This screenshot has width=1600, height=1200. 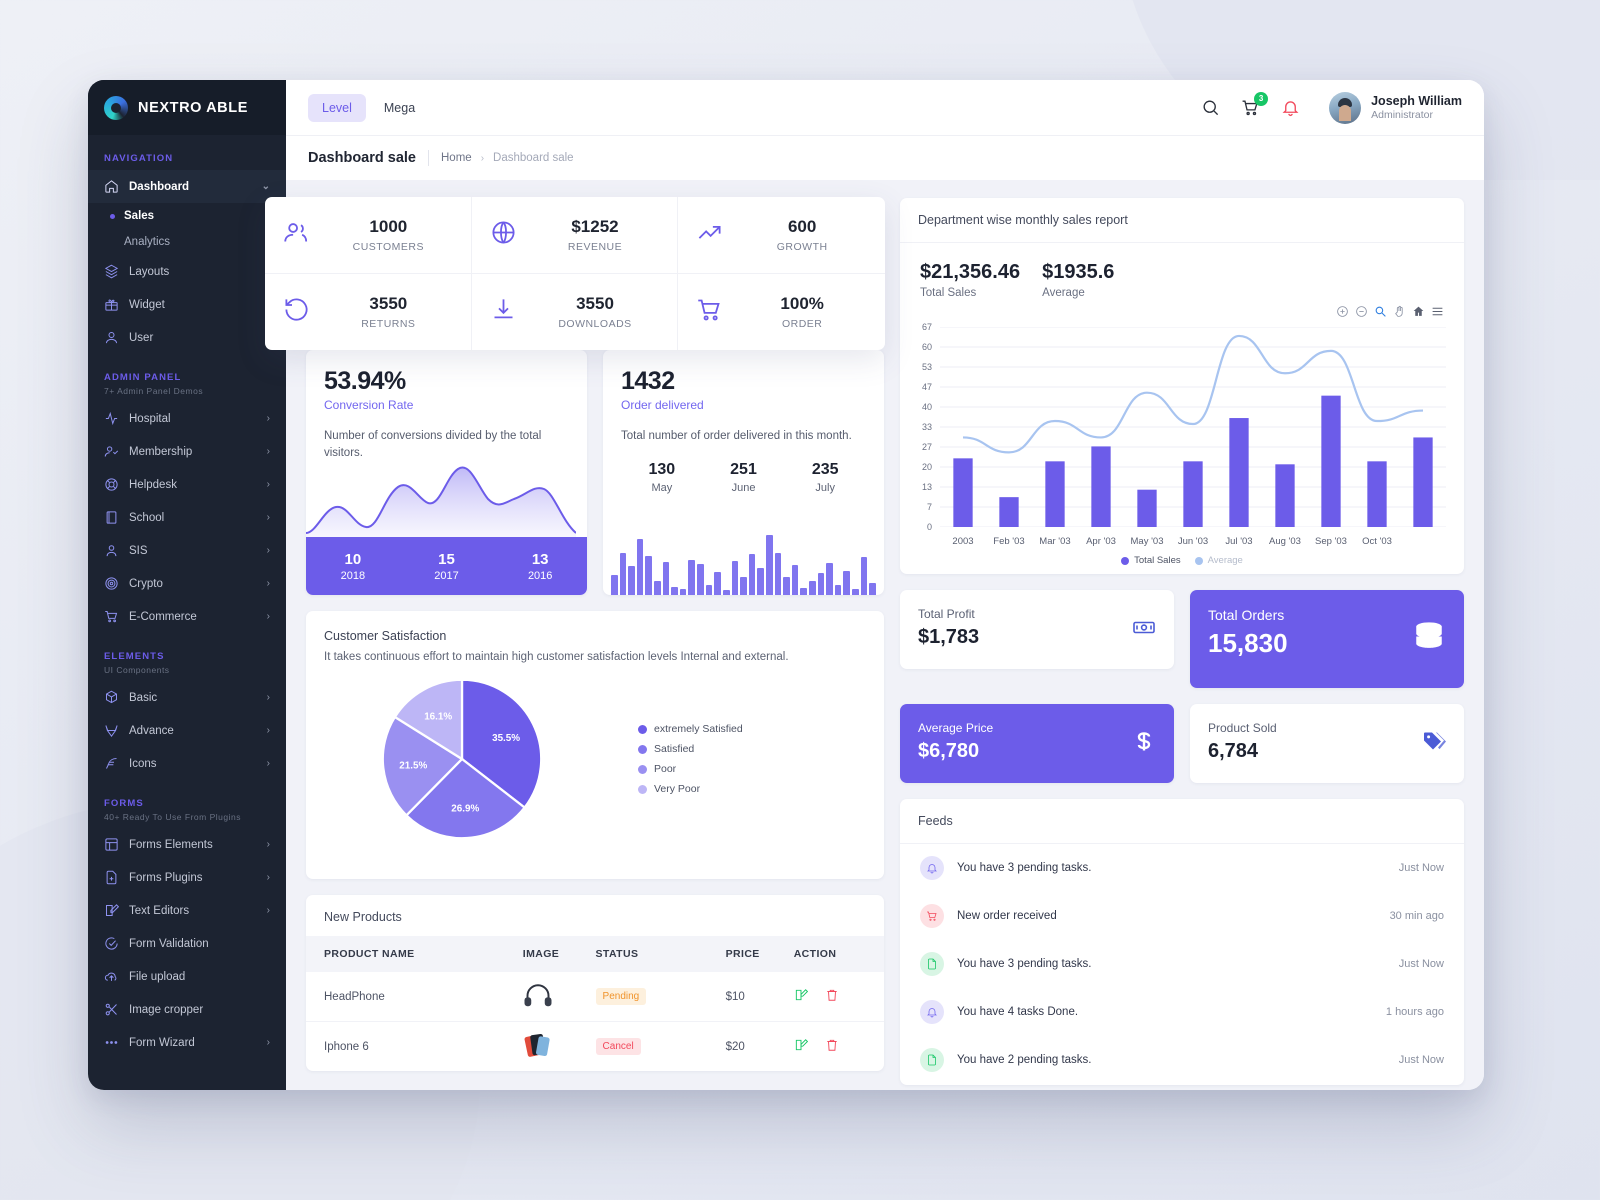 I want to click on menu-icon, so click(x=1437, y=314).